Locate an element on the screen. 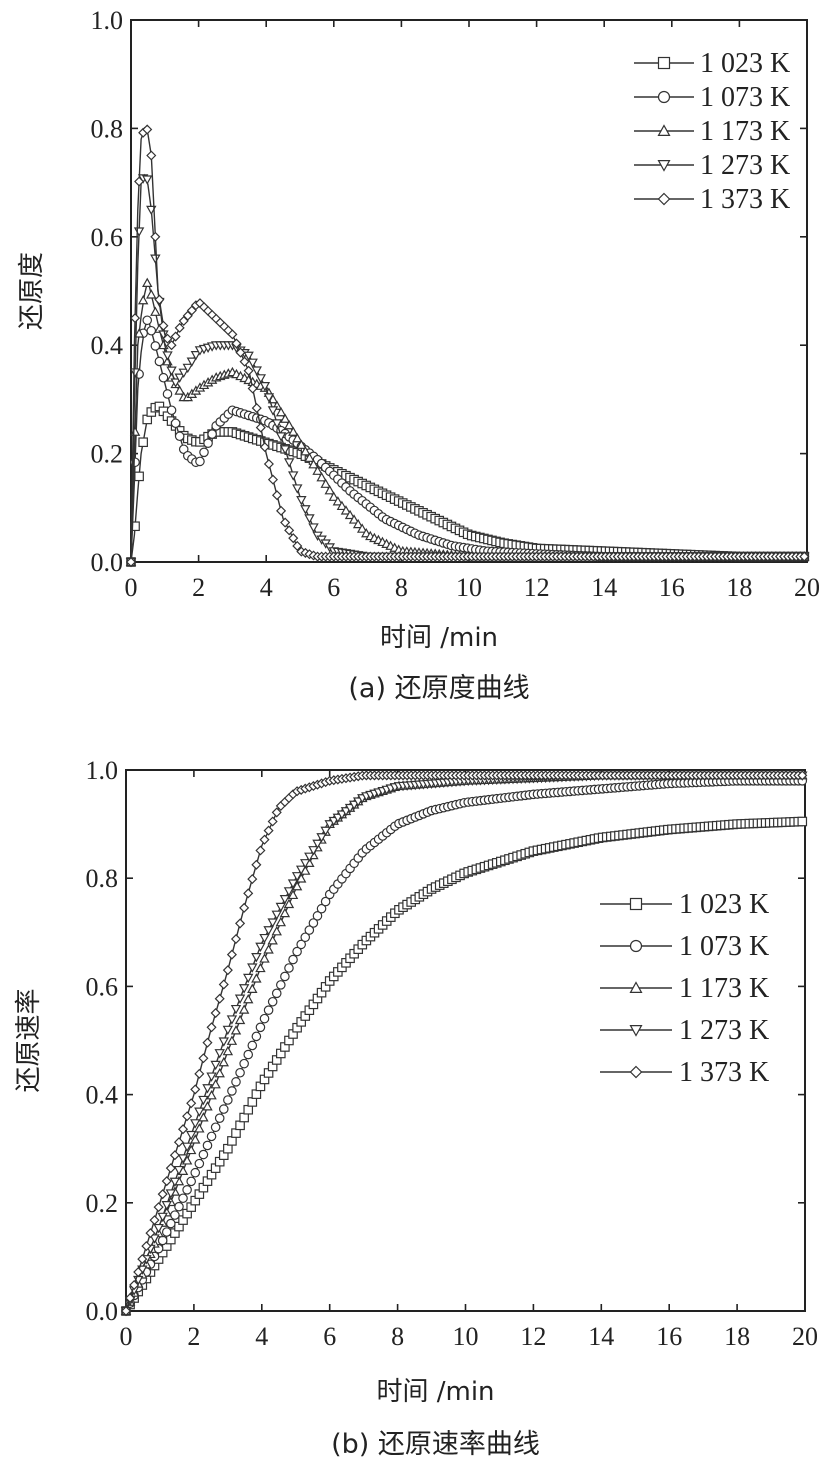 This screenshot has height=1483, width=828. figure-caption: (a) 还原度曲线 is located at coordinates (438, 688).